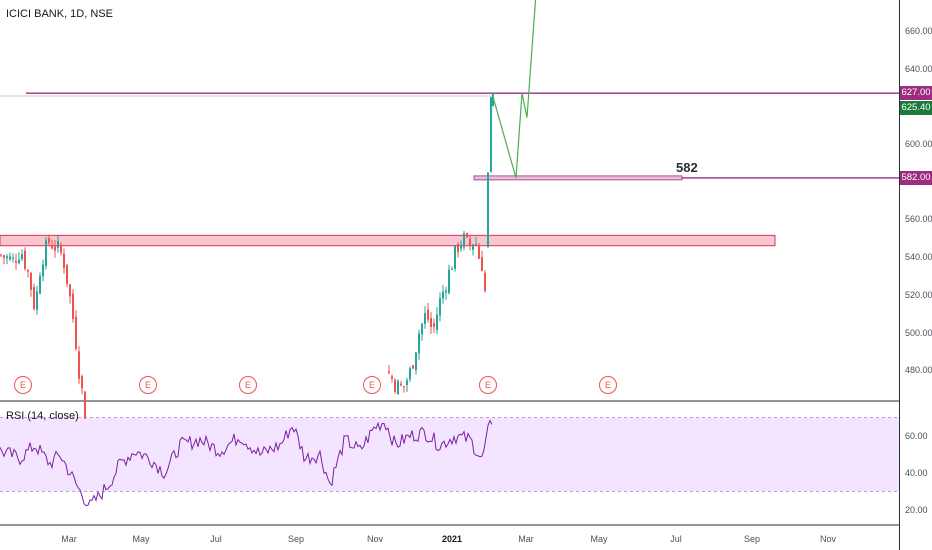  What do you see at coordinates (42, 416) in the screenshot?
I see `rsi-title: RSI (14, close)` at bounding box center [42, 416].